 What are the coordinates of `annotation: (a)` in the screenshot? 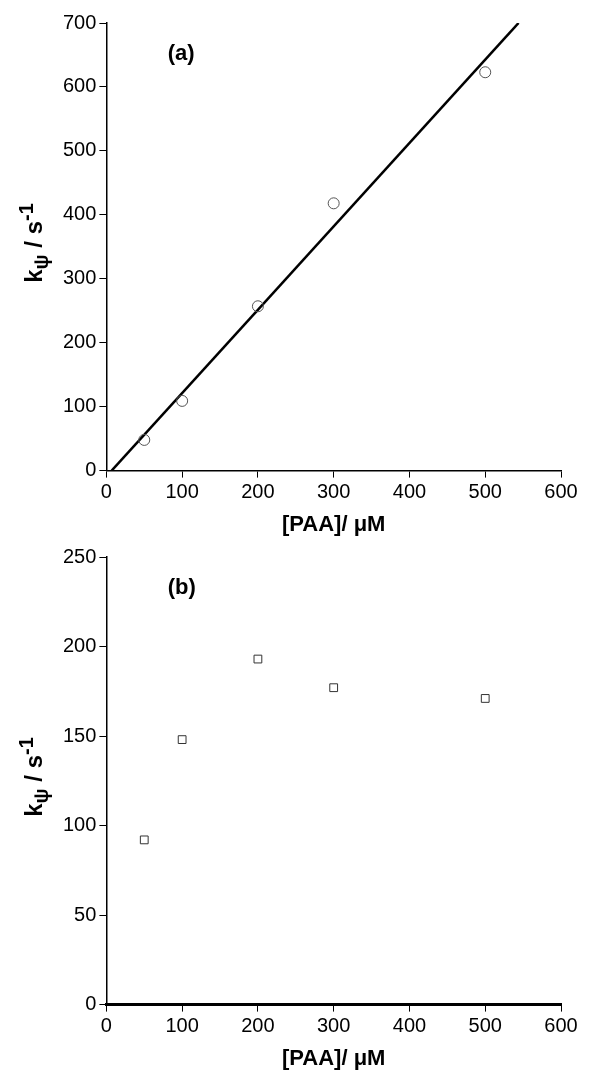 It's located at (181, 53).